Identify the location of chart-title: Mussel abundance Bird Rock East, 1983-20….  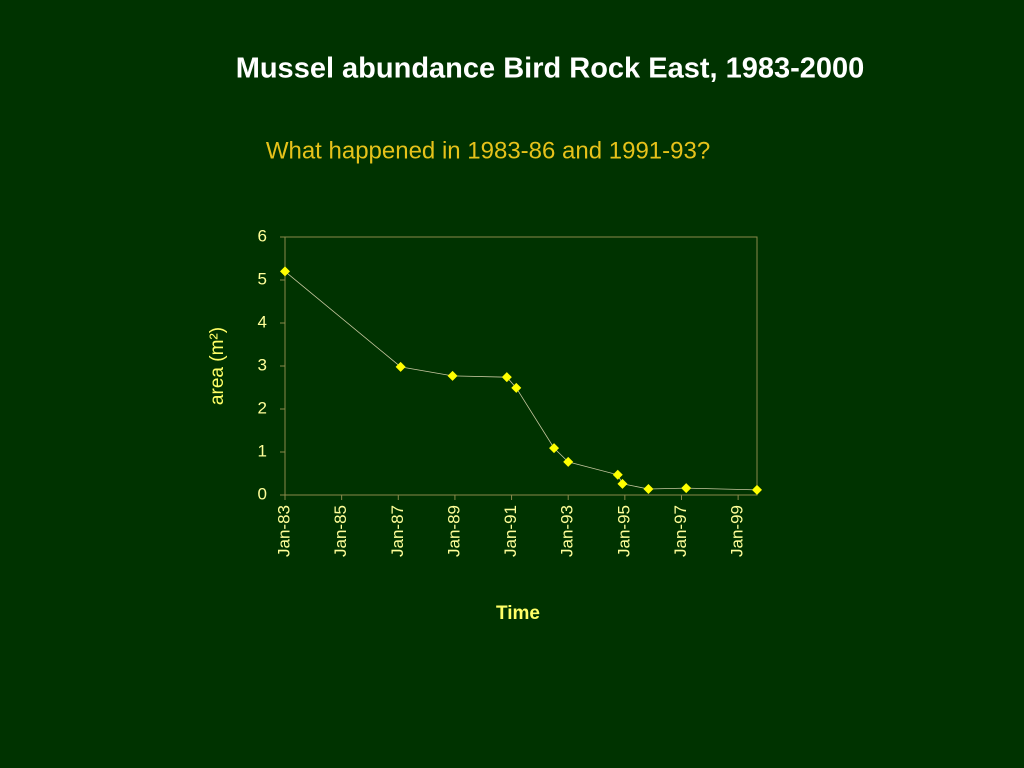
(550, 69).